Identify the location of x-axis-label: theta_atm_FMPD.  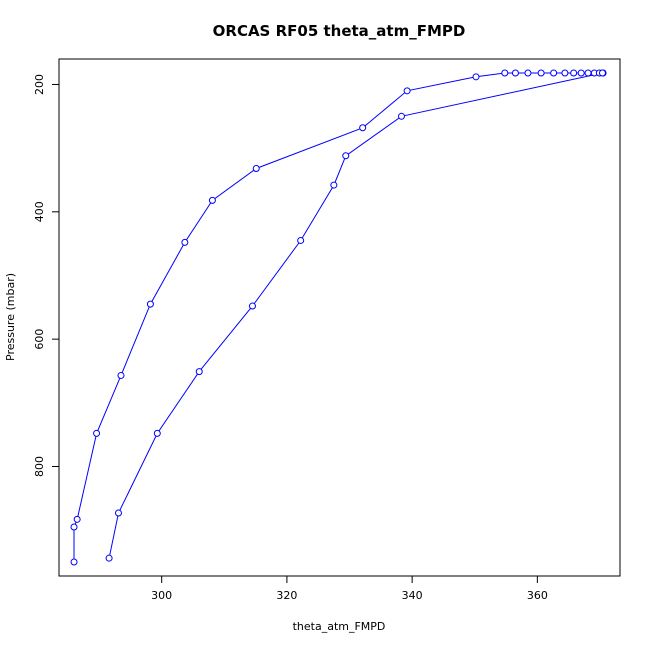
(339, 626).